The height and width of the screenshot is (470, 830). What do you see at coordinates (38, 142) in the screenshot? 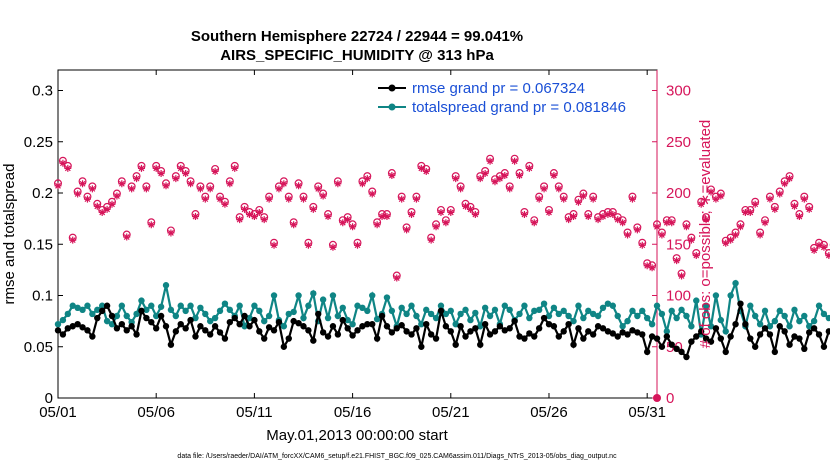
I see `left-tick-label: 0.25` at bounding box center [38, 142].